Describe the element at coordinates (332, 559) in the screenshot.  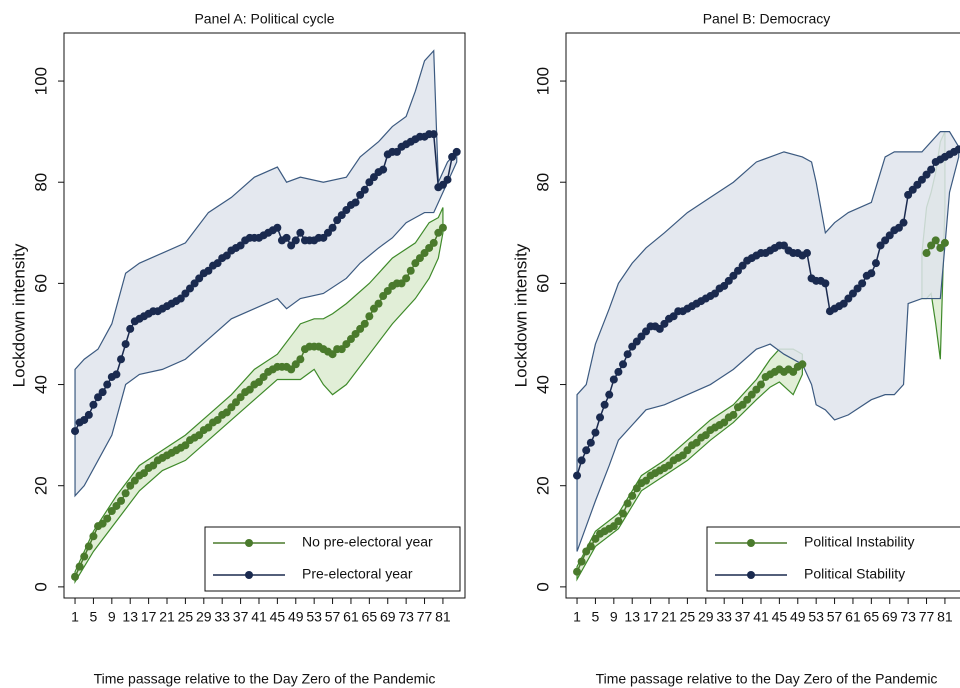
I see `legend-box` at that location.